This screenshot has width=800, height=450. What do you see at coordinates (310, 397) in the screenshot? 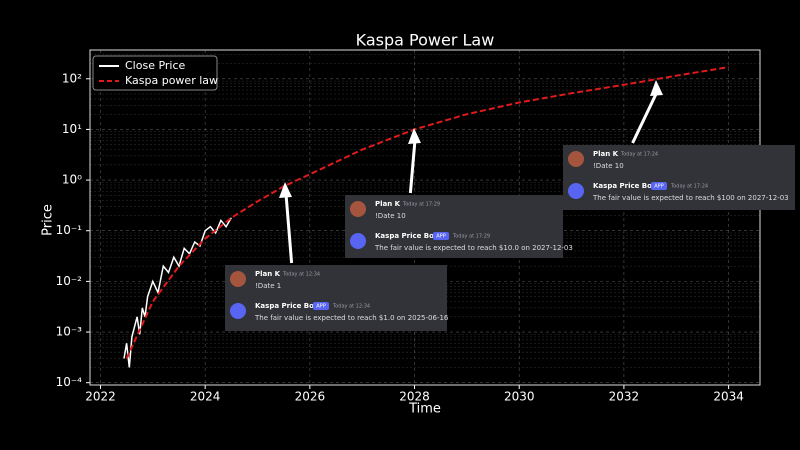
I see `x-tick-label: 2026` at bounding box center [310, 397].